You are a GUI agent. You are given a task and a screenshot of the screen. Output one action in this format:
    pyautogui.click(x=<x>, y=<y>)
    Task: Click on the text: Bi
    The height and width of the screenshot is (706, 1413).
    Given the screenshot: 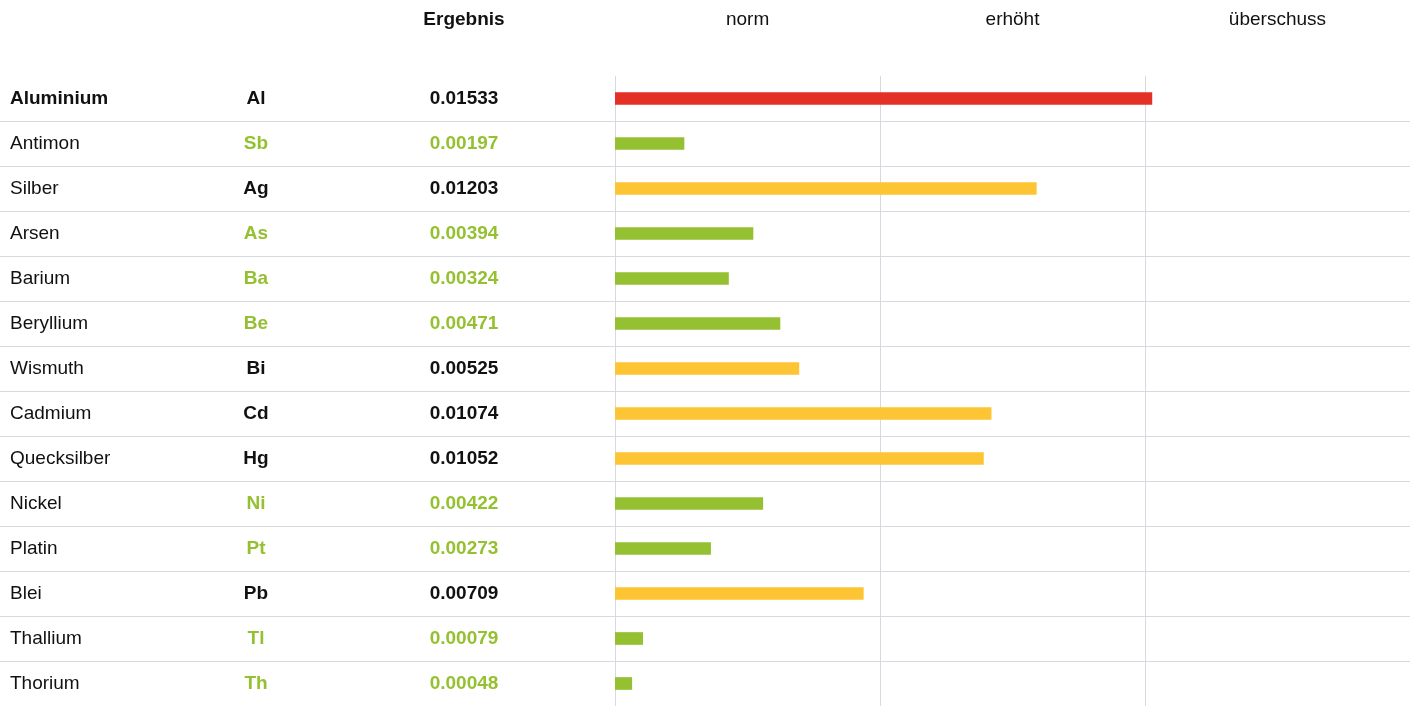 What is the action you would take?
    pyautogui.click(x=256, y=367)
    